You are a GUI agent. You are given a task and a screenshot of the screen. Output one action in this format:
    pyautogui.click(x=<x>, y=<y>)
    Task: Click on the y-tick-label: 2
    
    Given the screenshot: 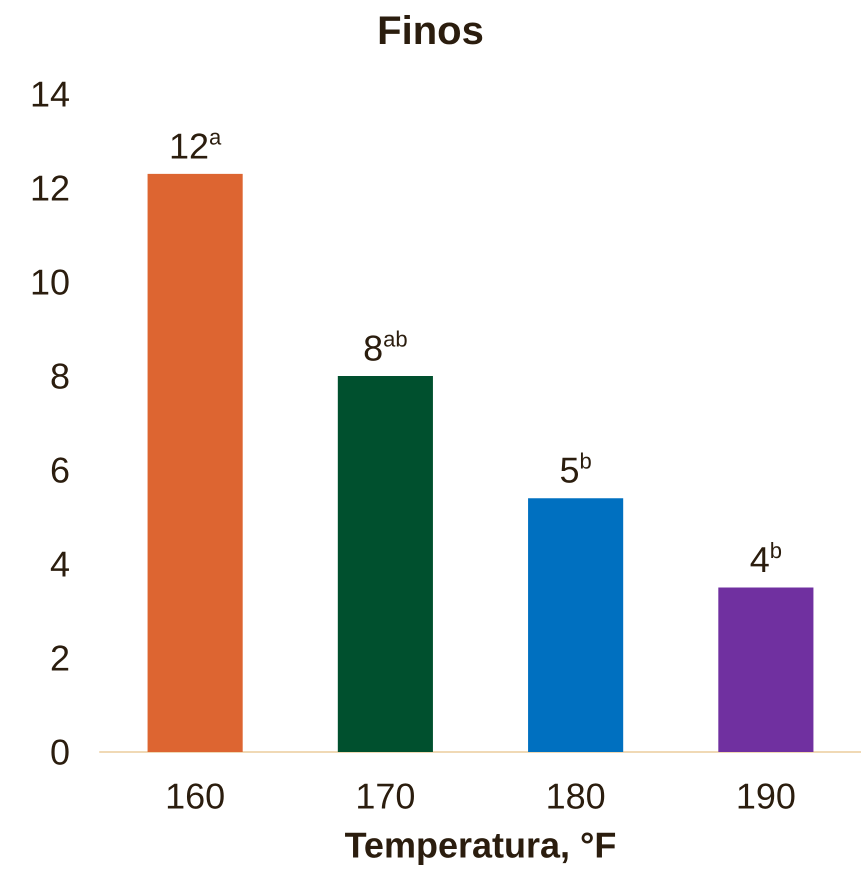 What is the action you would take?
    pyautogui.click(x=60, y=658)
    